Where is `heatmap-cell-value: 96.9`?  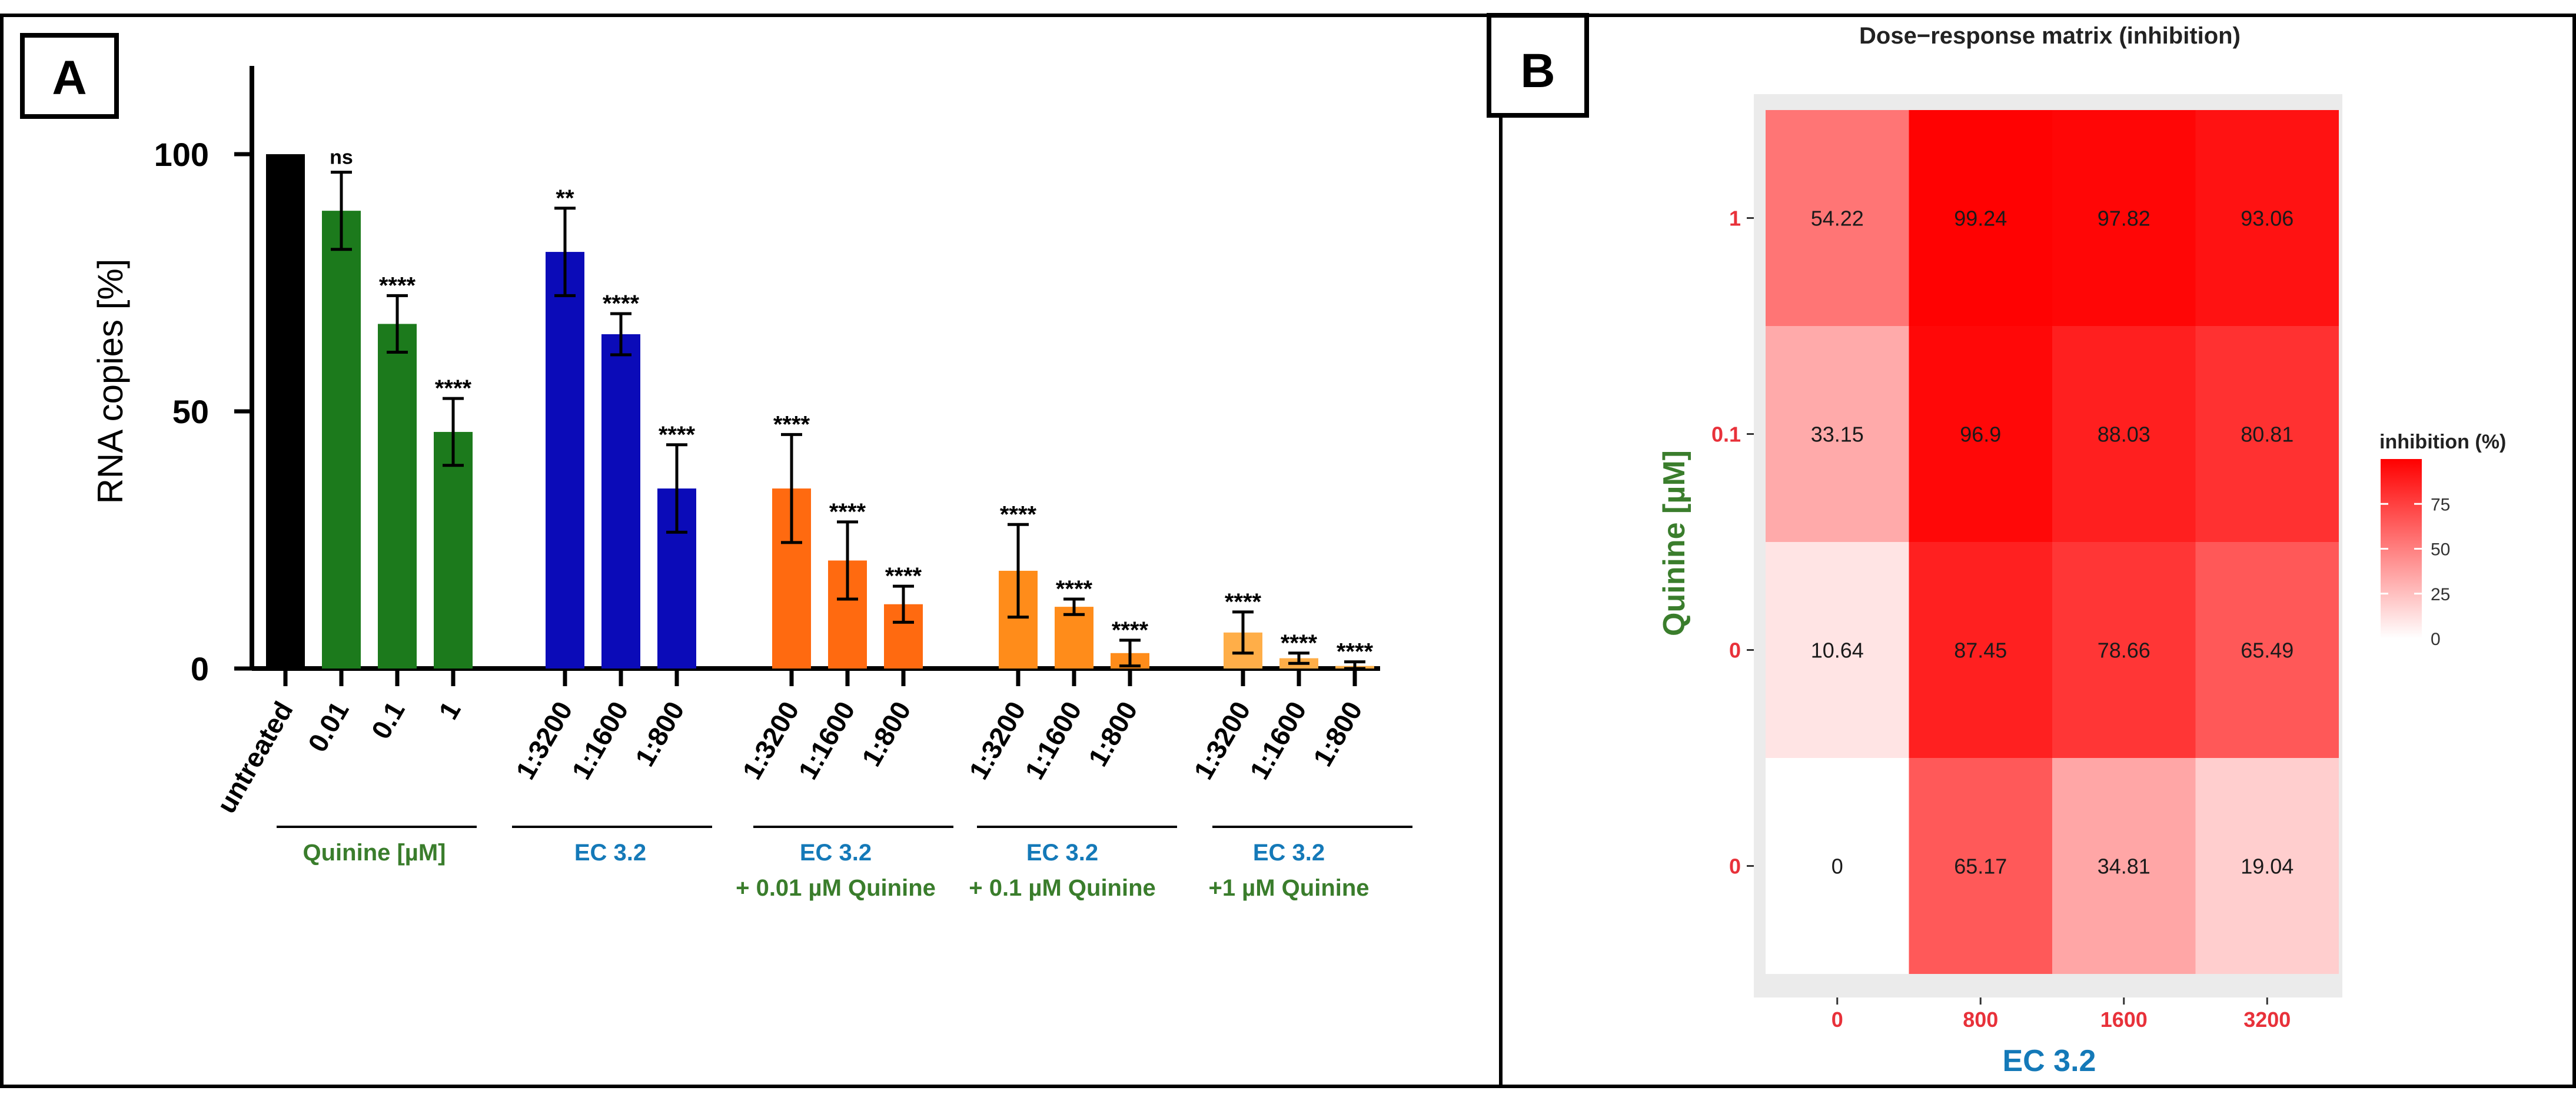
heatmap-cell-value: 96.9 is located at coordinates (1980, 435).